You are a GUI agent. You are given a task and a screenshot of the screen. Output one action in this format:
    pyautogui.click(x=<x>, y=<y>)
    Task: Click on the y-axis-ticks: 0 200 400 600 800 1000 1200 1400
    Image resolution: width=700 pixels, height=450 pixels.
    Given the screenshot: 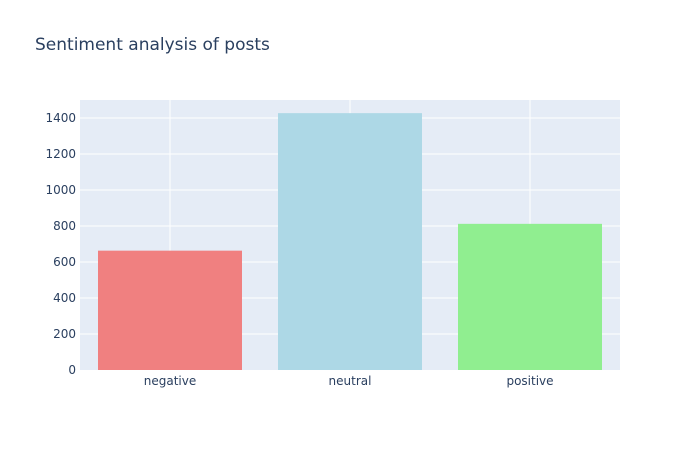 What is the action you would take?
    pyautogui.click(x=60, y=244)
    